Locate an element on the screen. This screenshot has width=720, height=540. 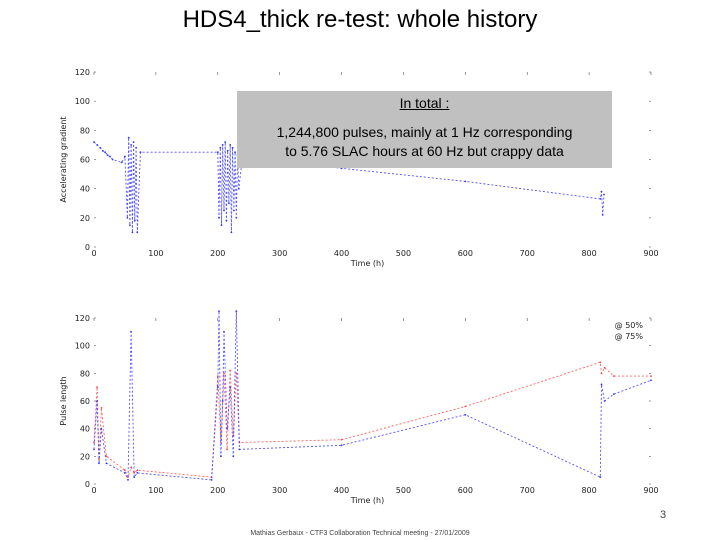
x-tick-label: 300 is located at coordinates (279, 253).